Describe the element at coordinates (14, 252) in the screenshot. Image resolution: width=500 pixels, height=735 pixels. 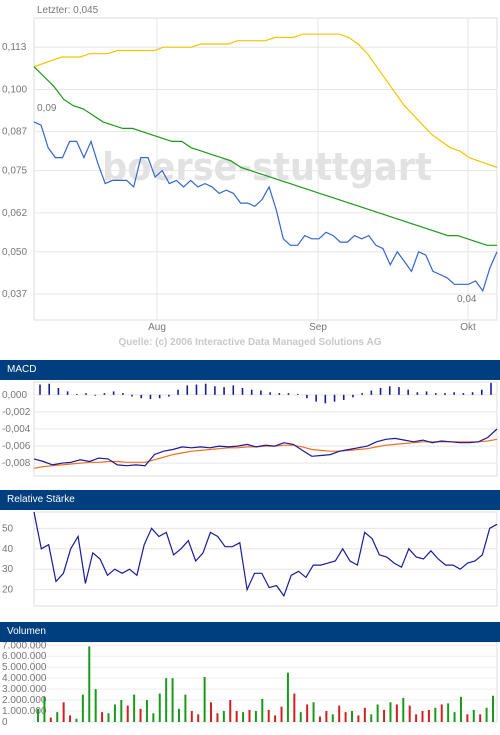
I see `price-y-tick-label: 0,050` at that location.